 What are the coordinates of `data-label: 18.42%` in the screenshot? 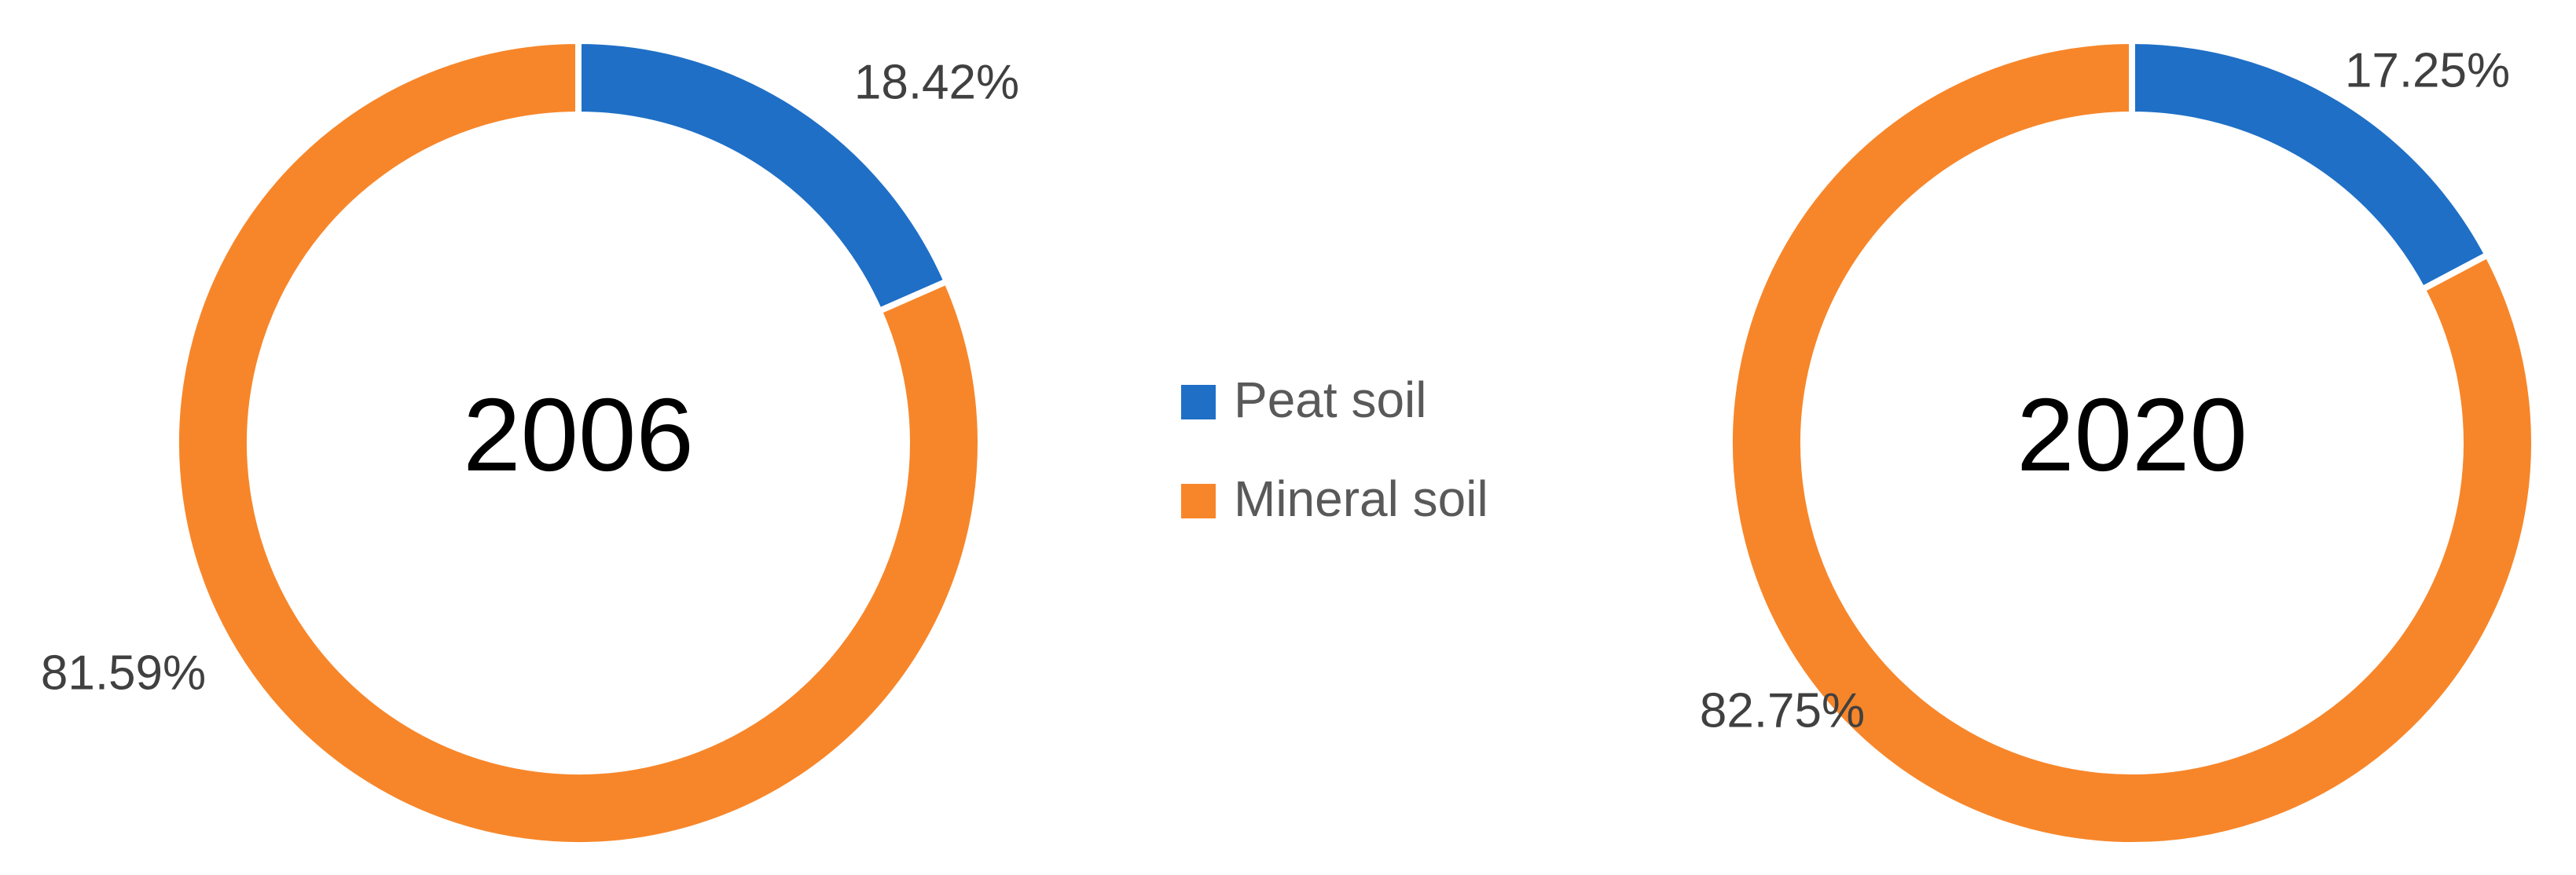 It's located at (936, 82).